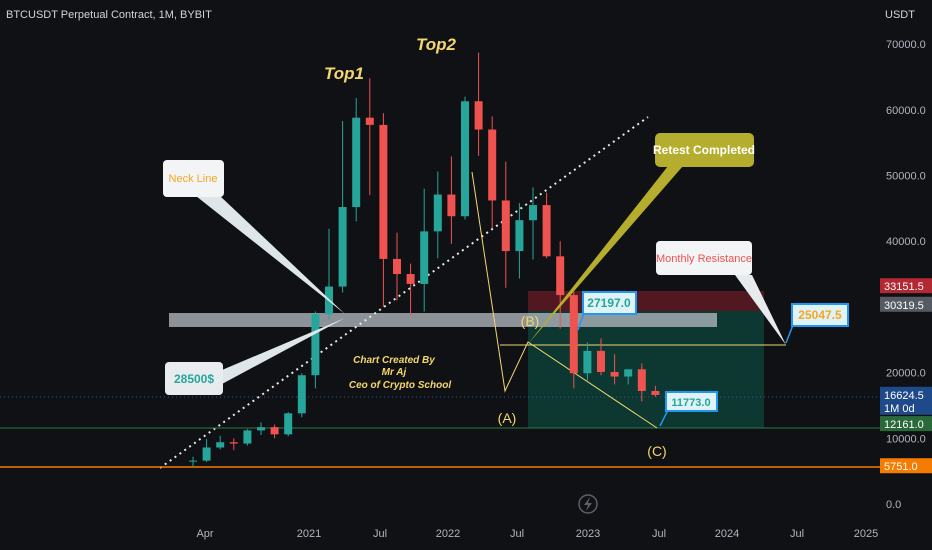 The height and width of the screenshot is (550, 932). Describe the element at coordinates (904, 396) in the screenshot. I see `price-level-label: 16624.5` at that location.